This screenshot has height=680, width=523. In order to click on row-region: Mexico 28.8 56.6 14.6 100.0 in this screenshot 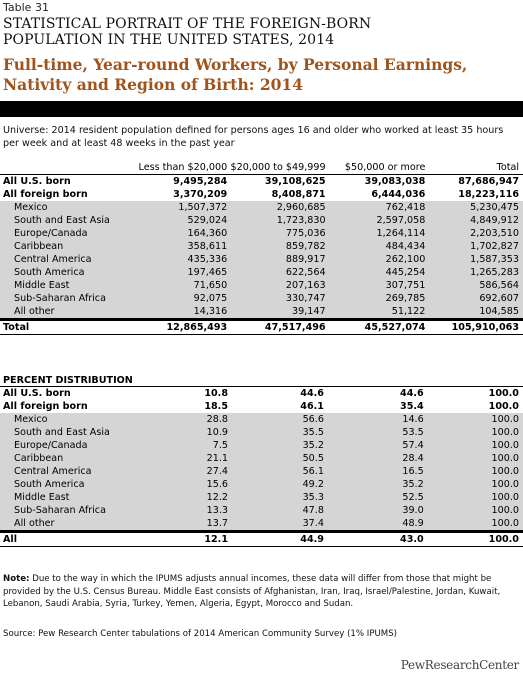, I will do `click(261, 419)`.